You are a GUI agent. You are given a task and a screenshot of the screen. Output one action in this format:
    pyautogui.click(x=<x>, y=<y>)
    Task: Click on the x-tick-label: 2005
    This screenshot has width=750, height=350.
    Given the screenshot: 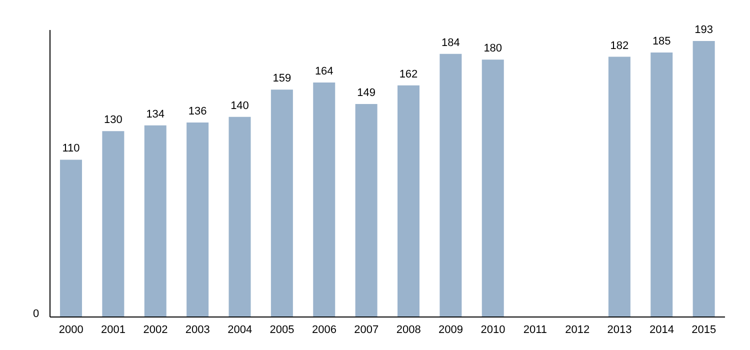 What is the action you would take?
    pyautogui.click(x=282, y=330)
    